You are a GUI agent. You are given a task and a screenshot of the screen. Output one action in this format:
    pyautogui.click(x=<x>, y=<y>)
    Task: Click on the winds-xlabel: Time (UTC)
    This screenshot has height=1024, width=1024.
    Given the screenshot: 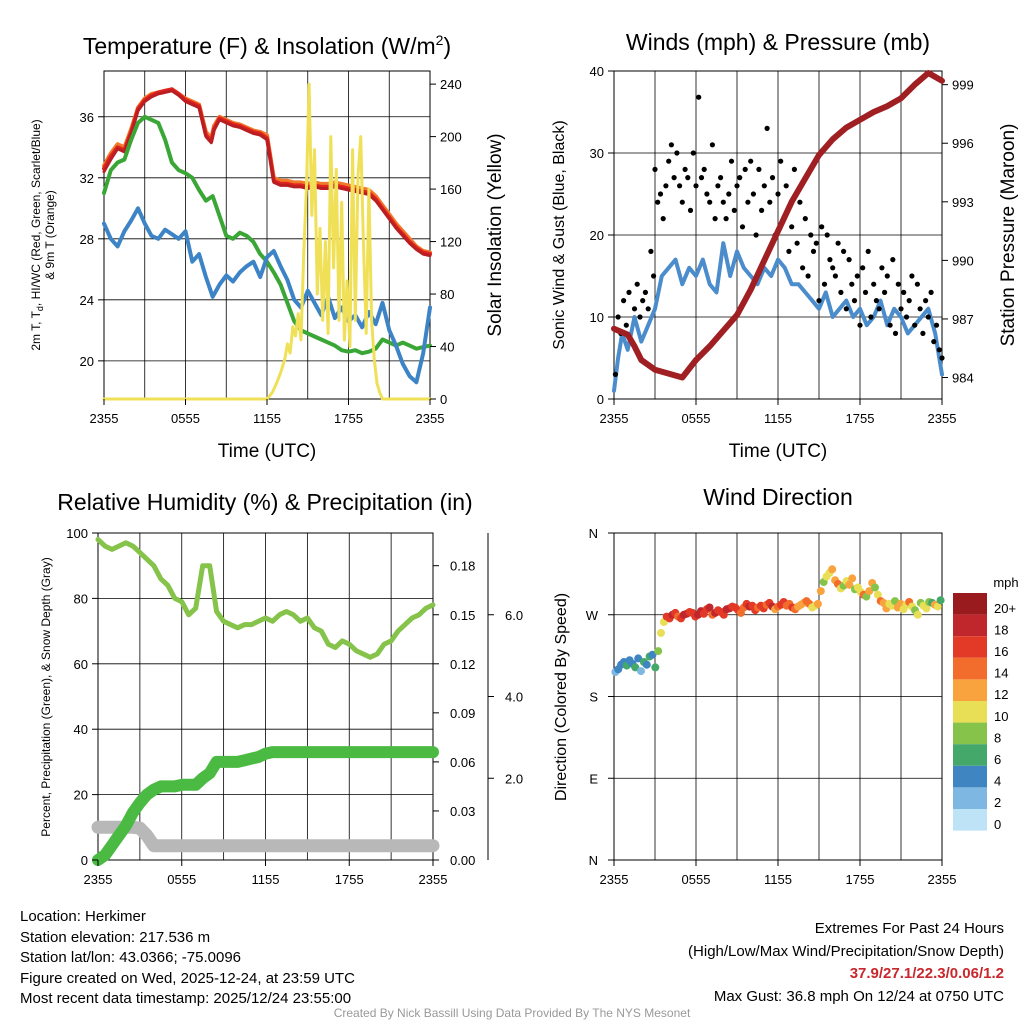 What is the action you would take?
    pyautogui.click(x=778, y=451)
    